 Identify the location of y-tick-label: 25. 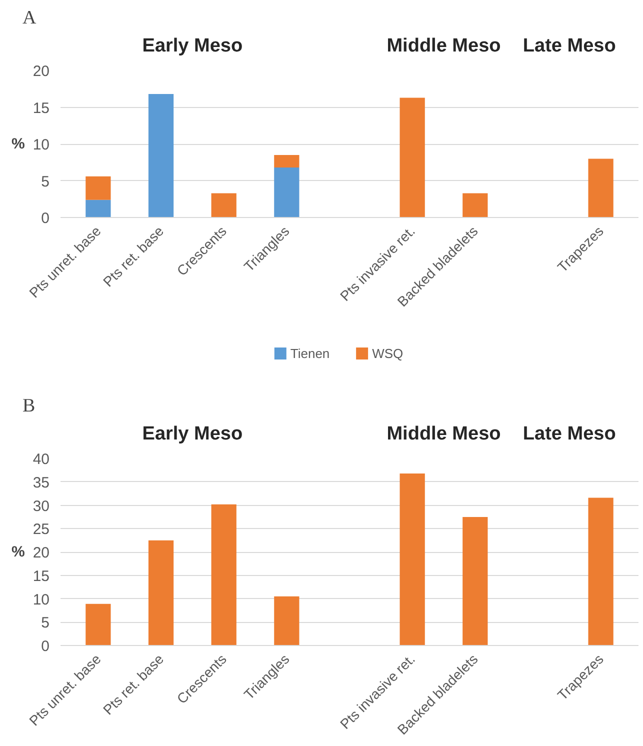
(41, 529).